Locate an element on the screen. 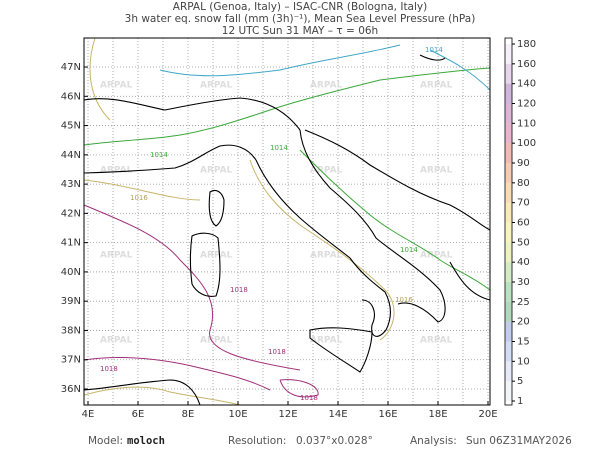 This screenshot has width=600, height=450. colorbar-label: 90 is located at coordinates (523, 163).